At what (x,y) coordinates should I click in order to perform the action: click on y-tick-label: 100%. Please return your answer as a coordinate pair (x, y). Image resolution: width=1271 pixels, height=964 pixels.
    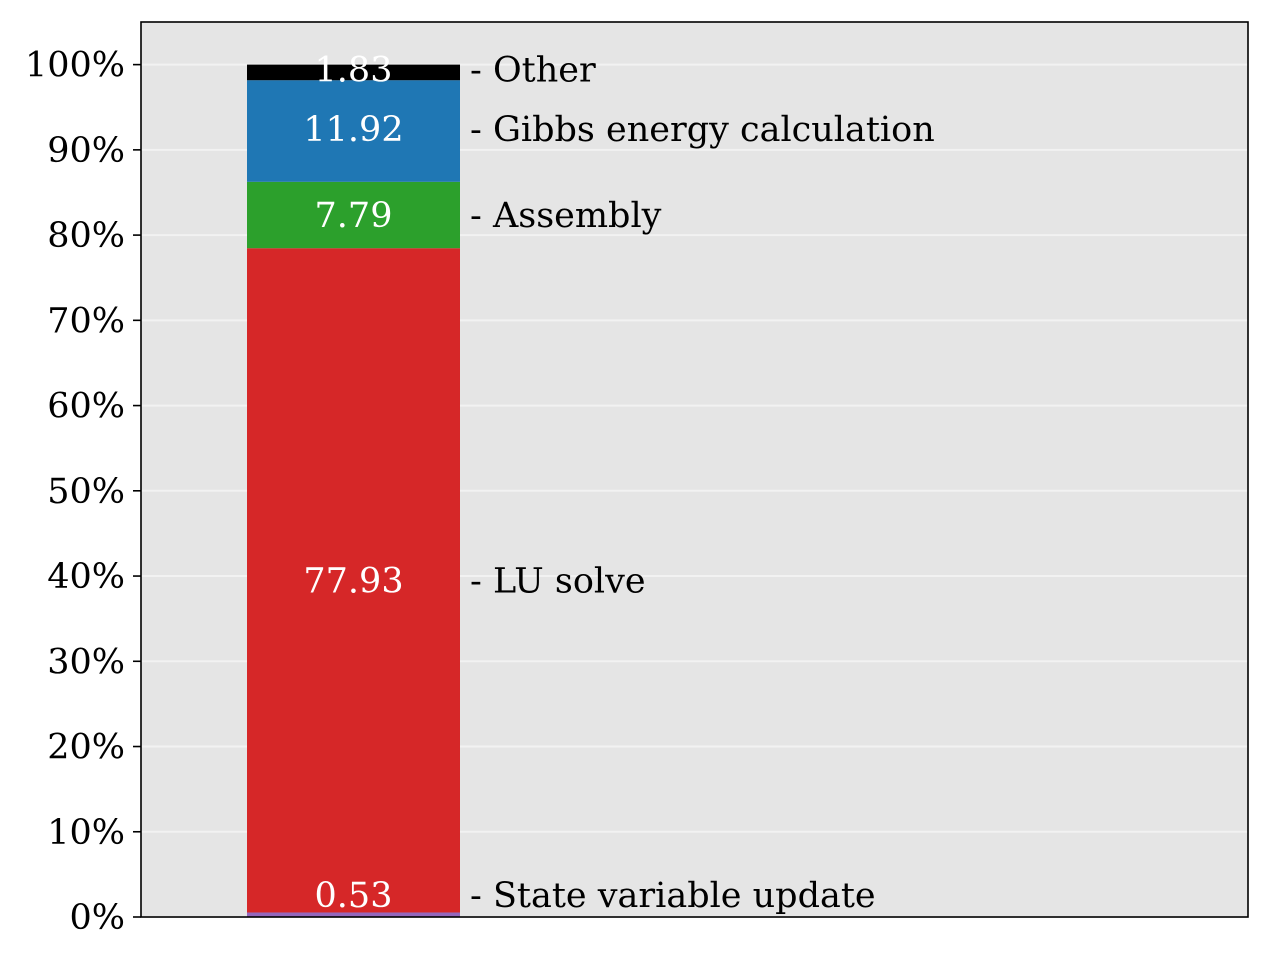
    Looking at the image, I should click on (75, 66).